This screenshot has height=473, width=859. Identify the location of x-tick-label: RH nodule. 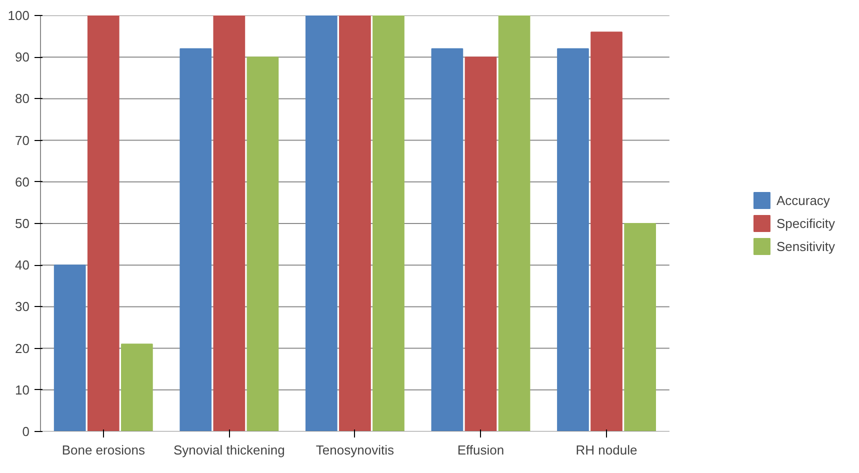
(607, 450).